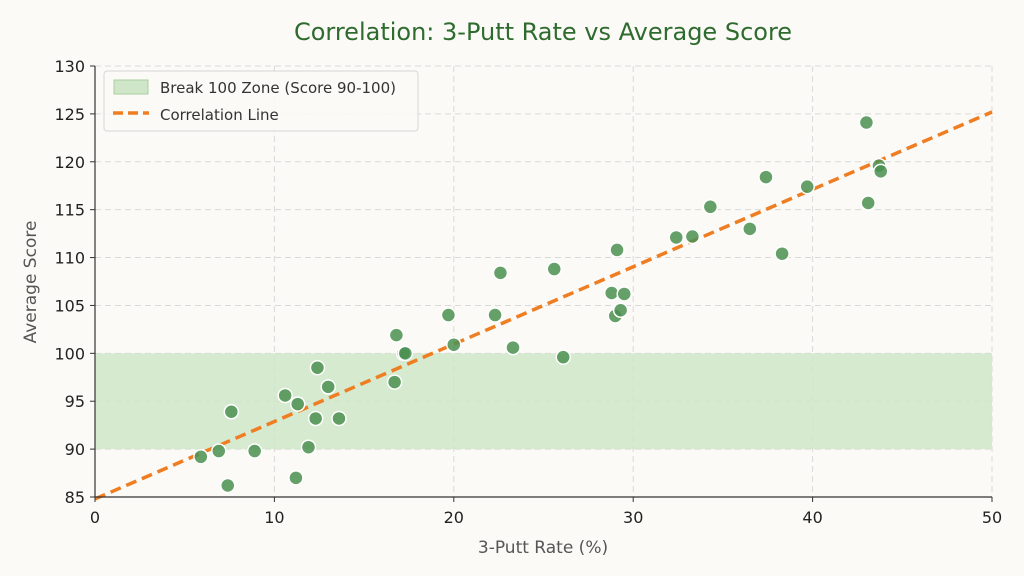 The height and width of the screenshot is (576, 1024). Describe the element at coordinates (454, 517) in the screenshot. I see `x-tick-label: 20` at that location.